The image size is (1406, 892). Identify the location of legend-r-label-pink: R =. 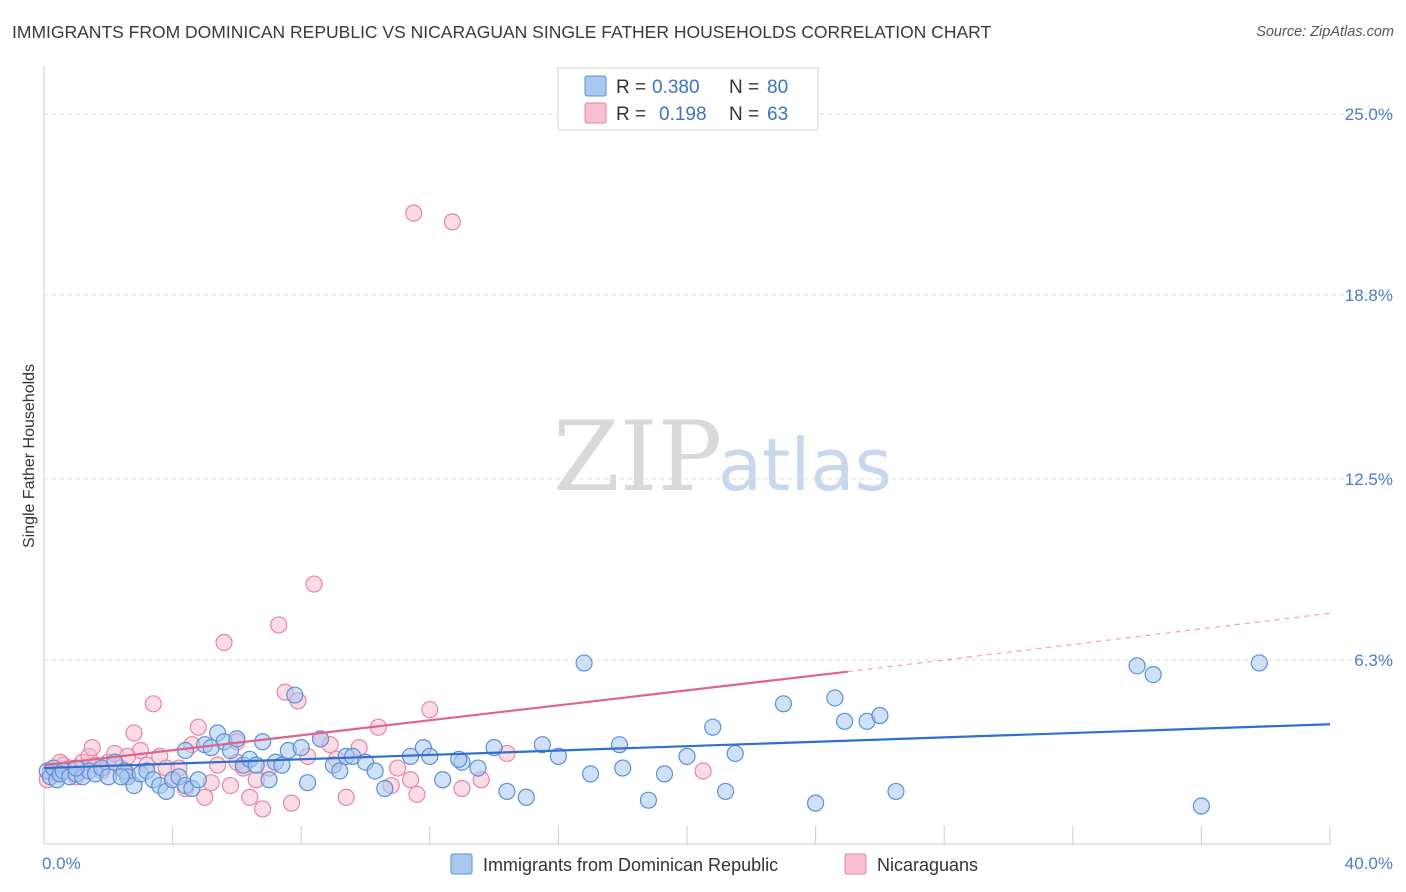
(631, 114).